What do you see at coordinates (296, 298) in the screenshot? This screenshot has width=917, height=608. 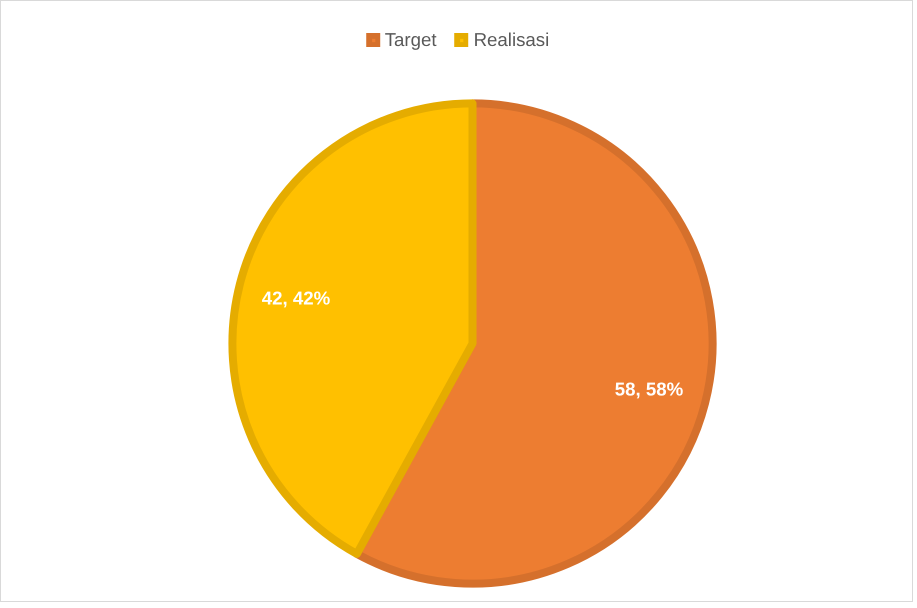 I see `data-label: 42, 42%` at bounding box center [296, 298].